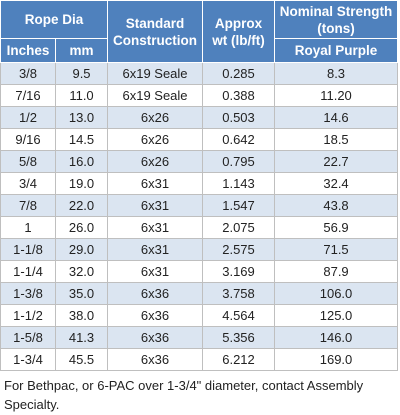  I want to click on table-cell: 56.9, so click(336, 227).